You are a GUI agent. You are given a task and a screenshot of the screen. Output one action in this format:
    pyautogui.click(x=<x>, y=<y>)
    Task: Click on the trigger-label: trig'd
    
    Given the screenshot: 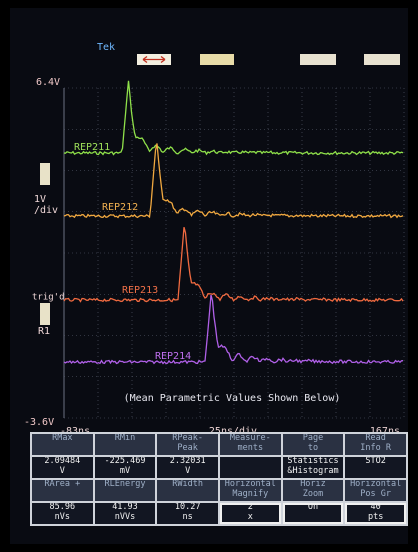 What is the action you would take?
    pyautogui.click(x=48, y=298)
    